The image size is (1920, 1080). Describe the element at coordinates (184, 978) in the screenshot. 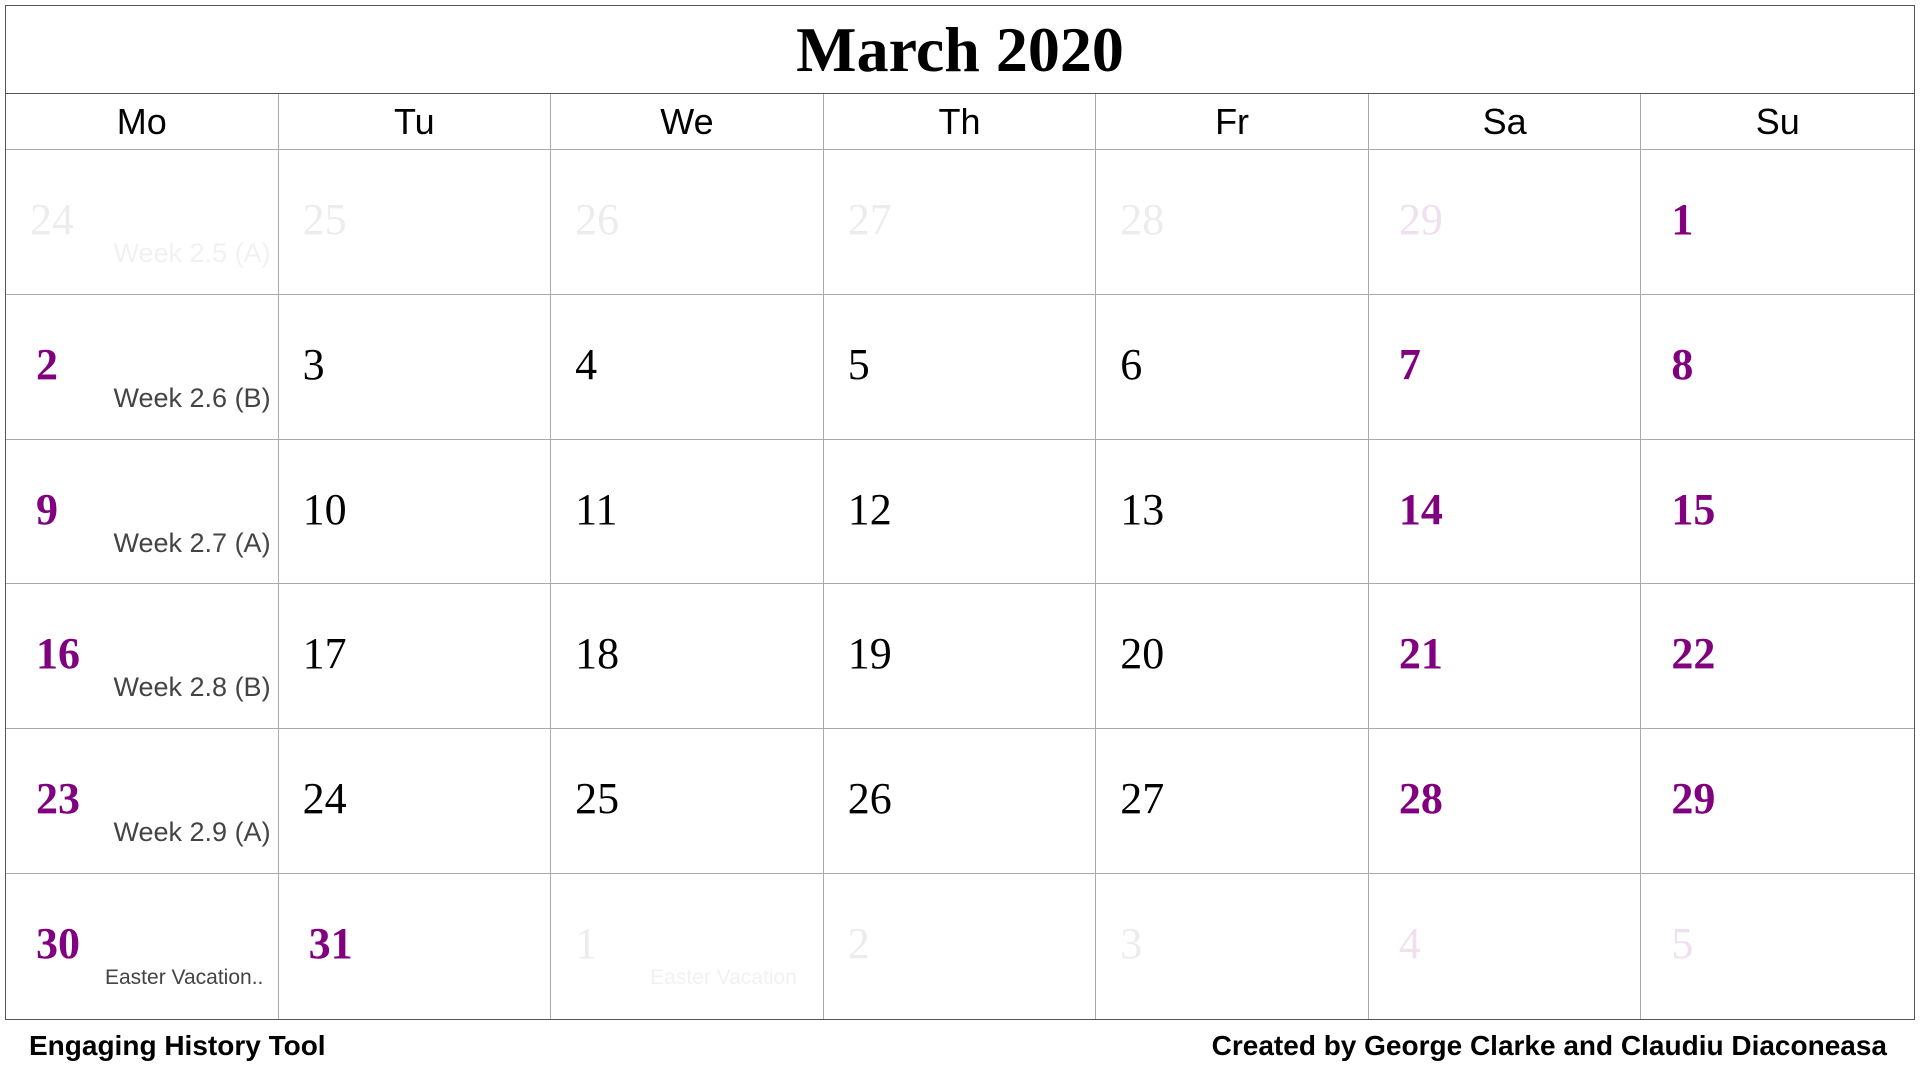

I see `day-note: Easter Vacation..` at that location.